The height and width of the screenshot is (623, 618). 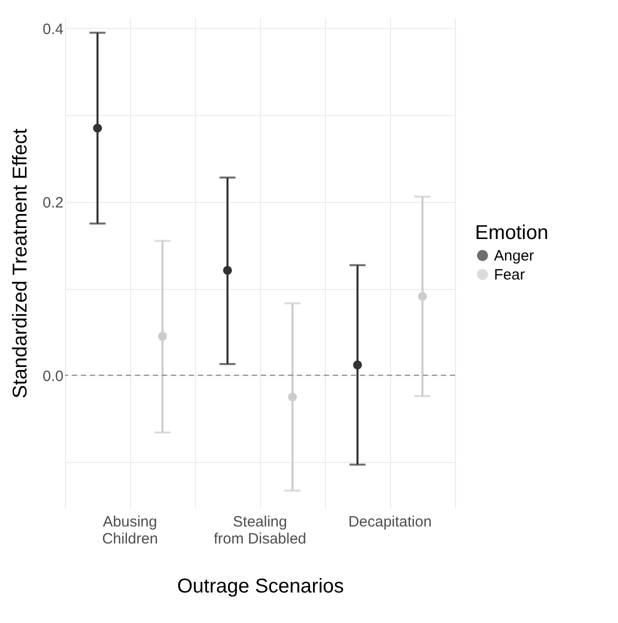 What do you see at coordinates (260, 531) in the screenshot?
I see `x-tick-label: Stealing from Disabled` at bounding box center [260, 531].